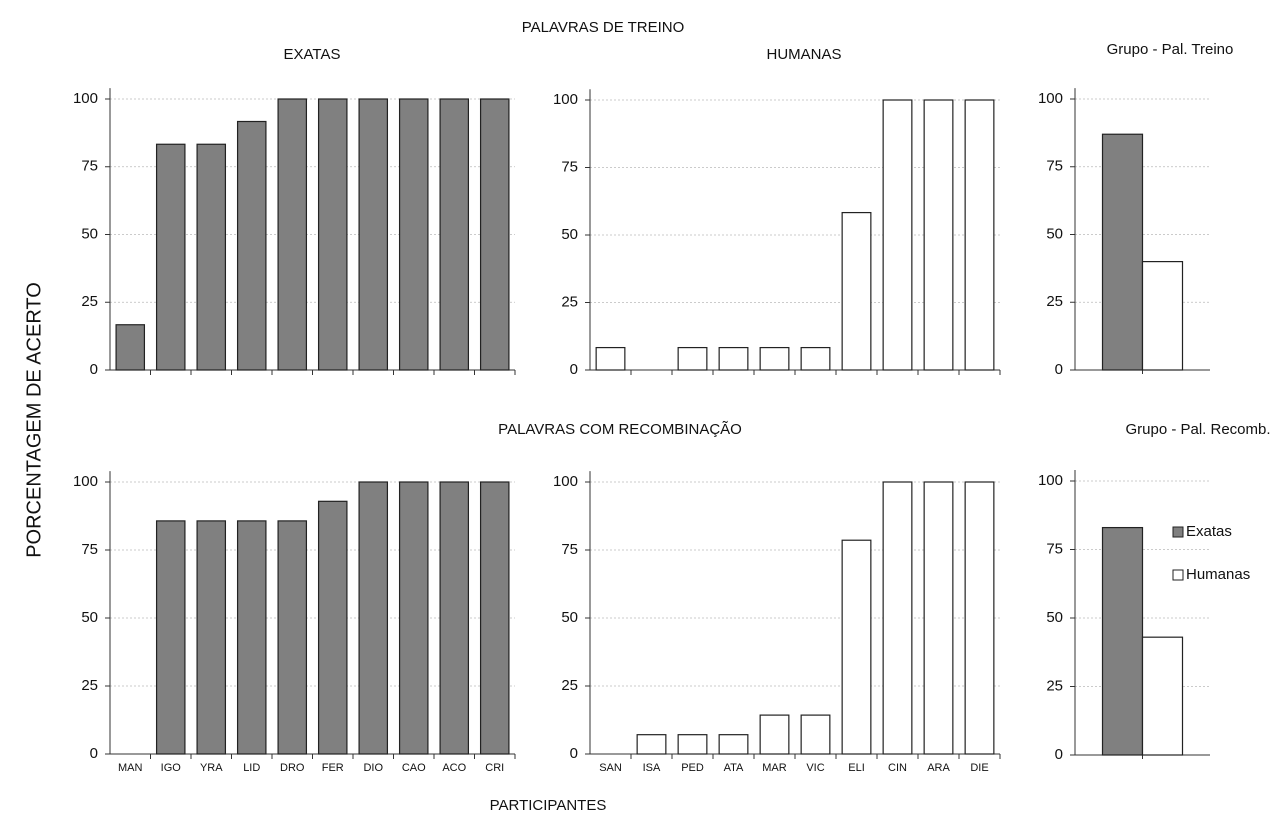 This screenshot has height=819, width=1275. Describe the element at coordinates (548, 805) in the screenshot. I see `x-axis-label: PARTICIPANTES` at that location.